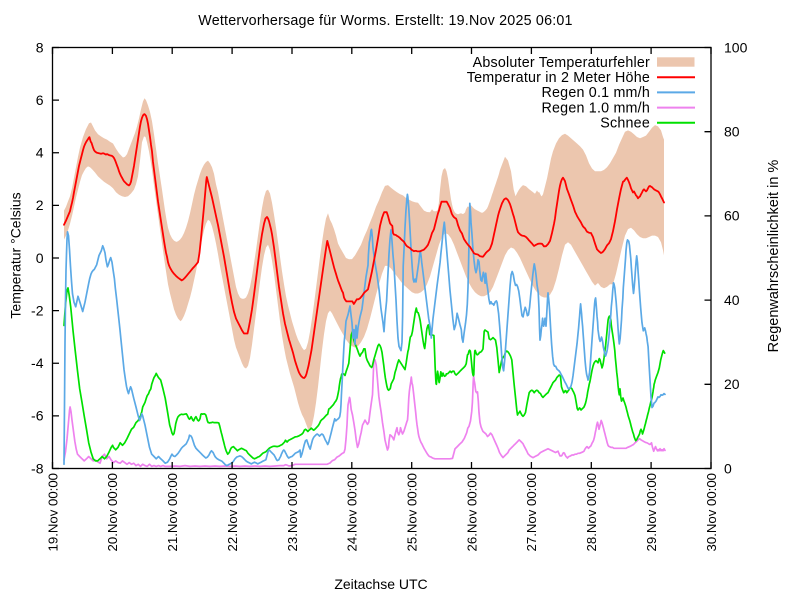 Image resolution: width=800 pixels, height=600 pixels. What do you see at coordinates (40, 47) in the screenshot?
I see `svg-text: 8` at bounding box center [40, 47].